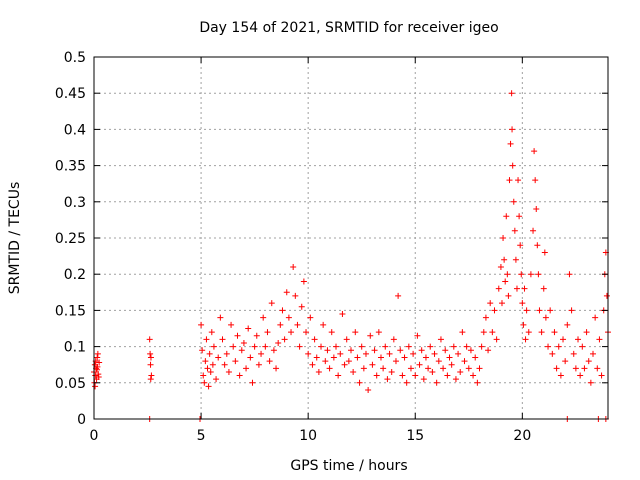 Image resolution: width=640 pixels, height=480 pixels. I want to click on x-tick-label: 15, so click(415, 436).